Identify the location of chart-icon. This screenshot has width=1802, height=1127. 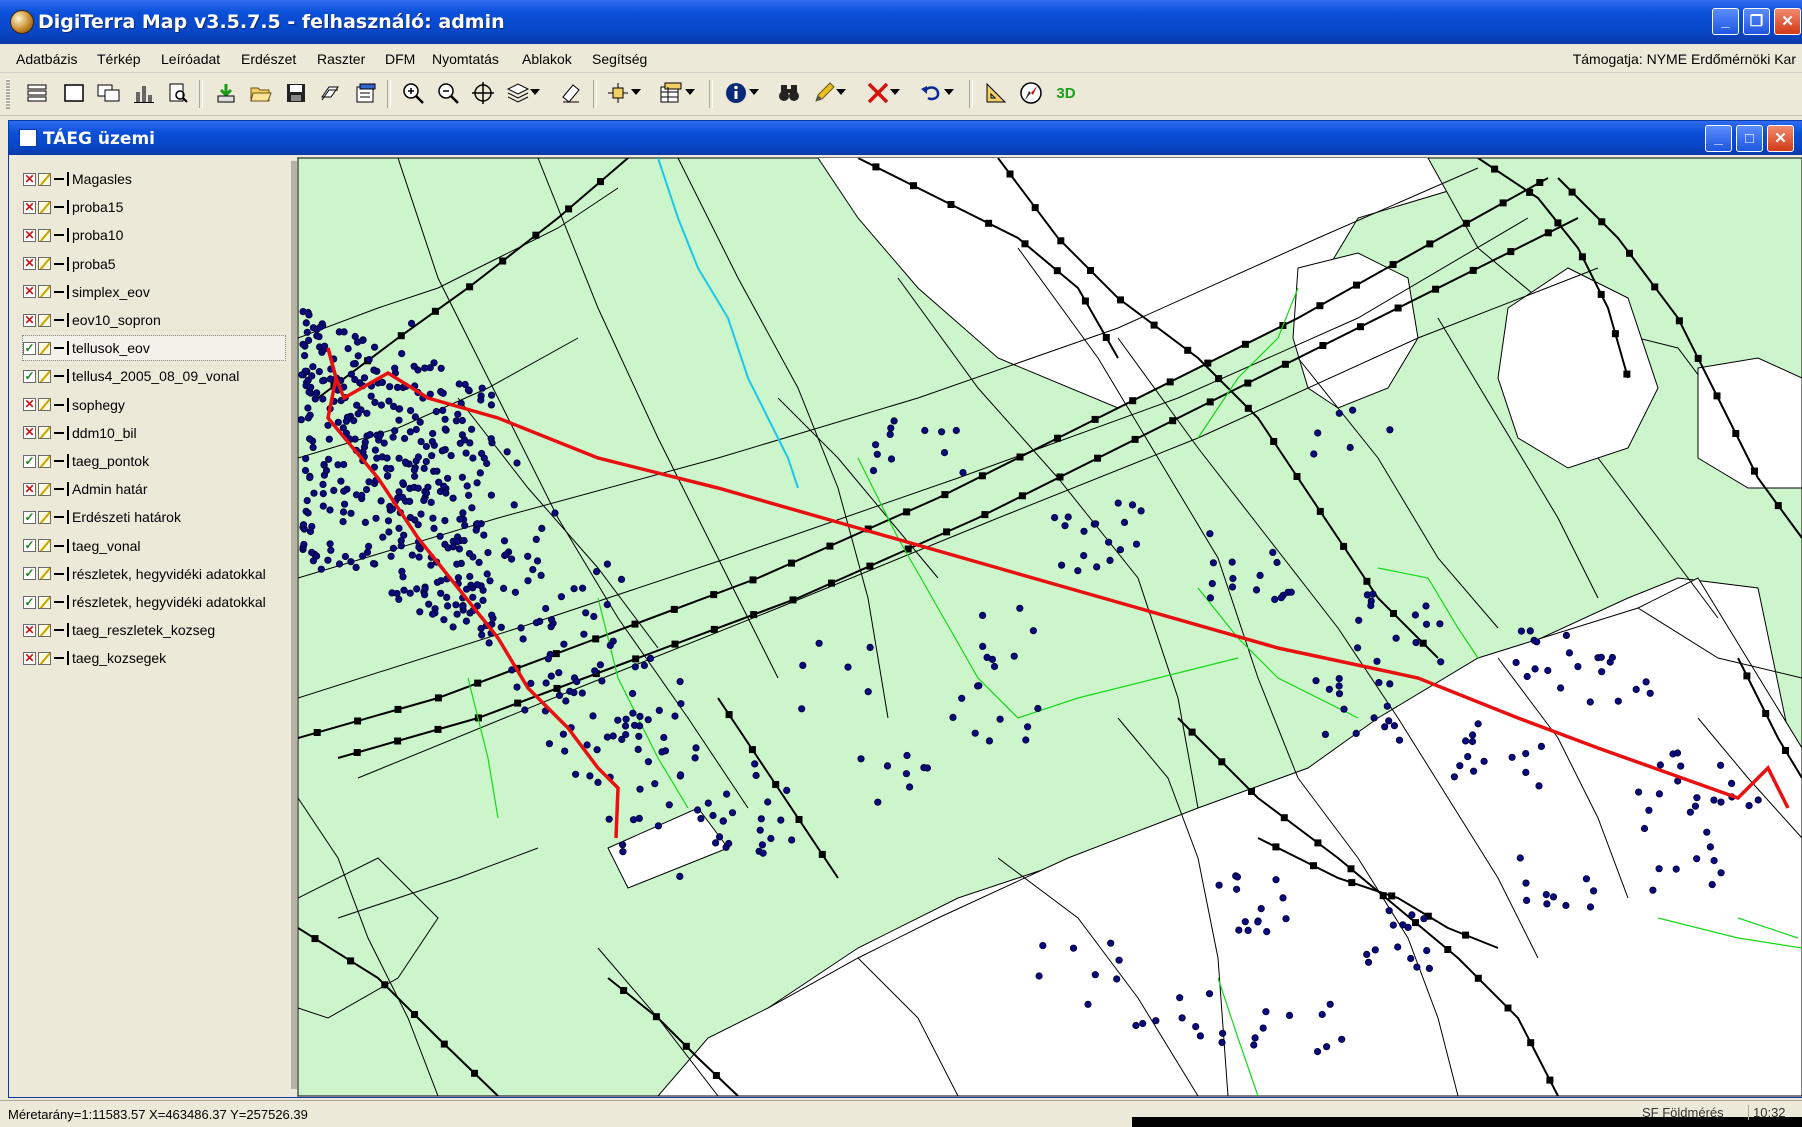
(144, 93).